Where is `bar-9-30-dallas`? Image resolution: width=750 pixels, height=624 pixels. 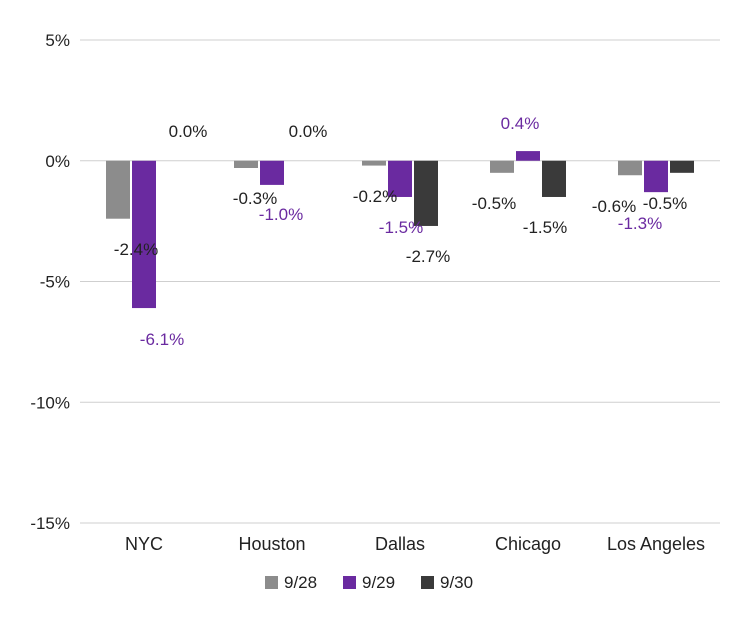
bar-9-30-dallas is located at coordinates (426, 193).